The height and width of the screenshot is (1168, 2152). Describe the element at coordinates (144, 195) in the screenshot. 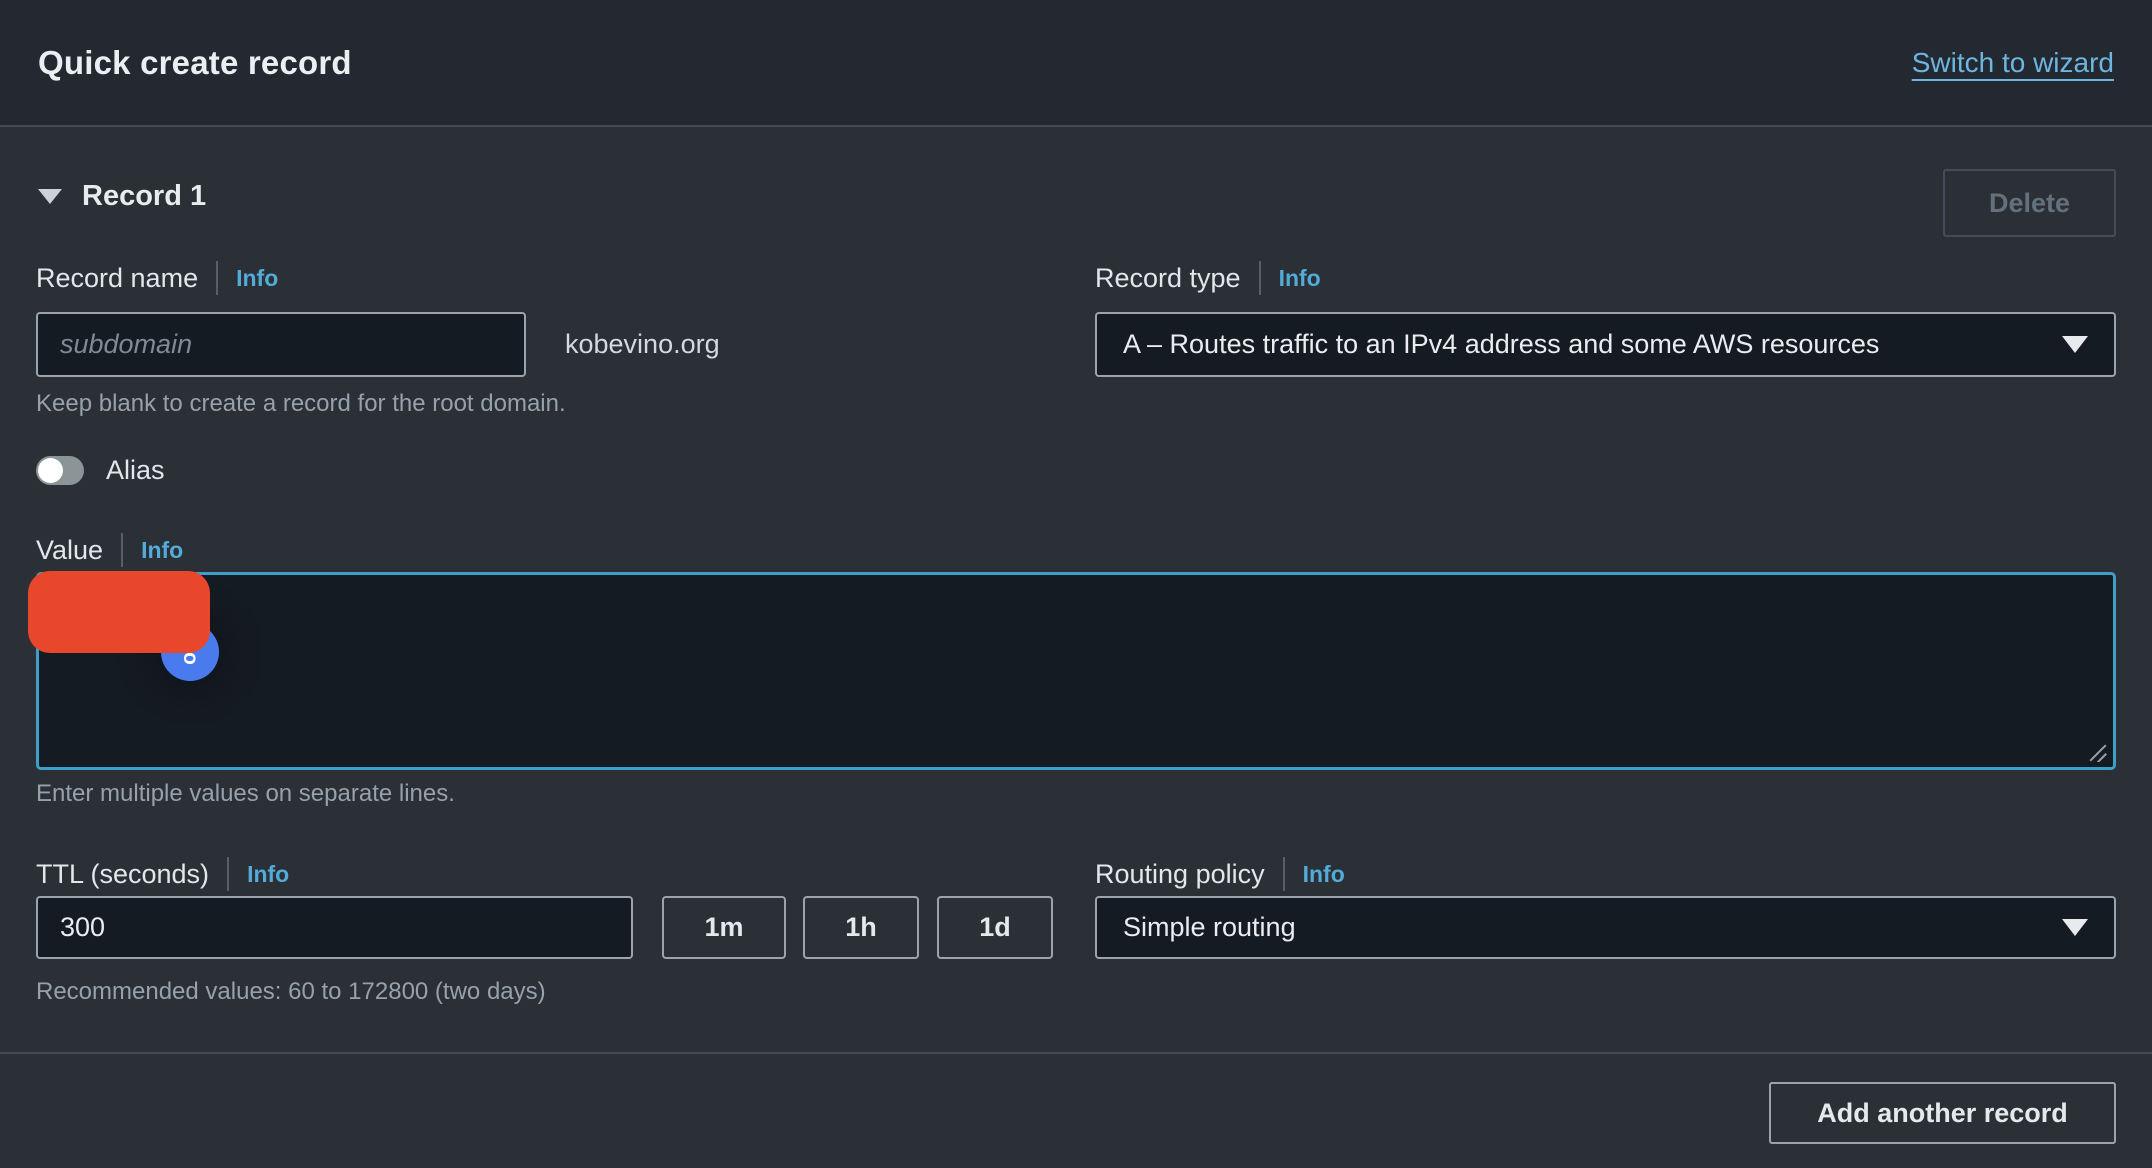

I see `record-title: Record 1` at that location.